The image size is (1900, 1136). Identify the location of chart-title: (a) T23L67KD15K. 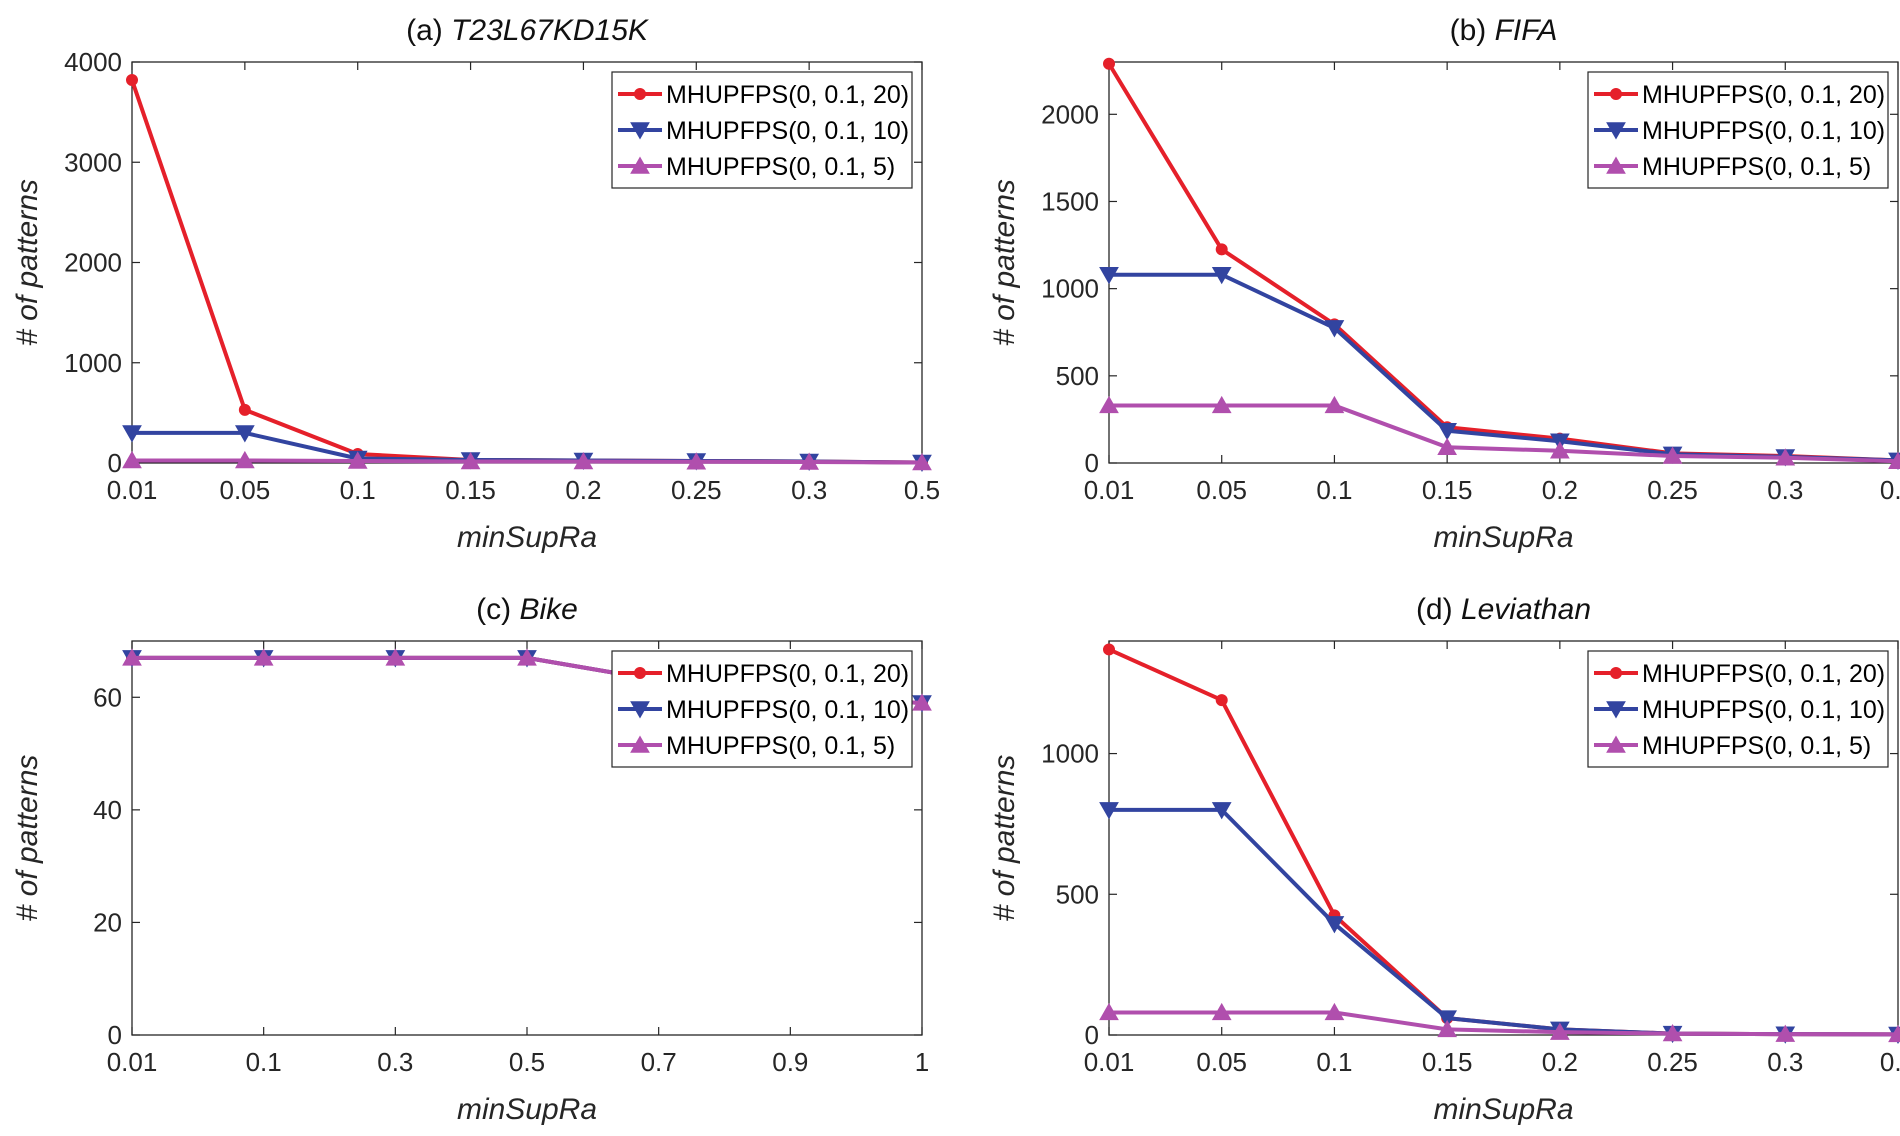
(528, 30).